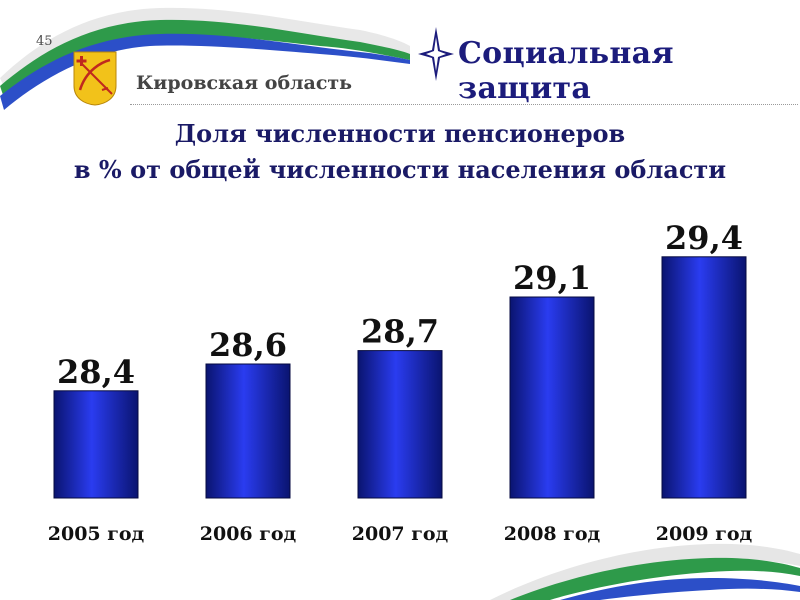 The height and width of the screenshot is (600, 800). I want to click on category-label: 2005 год, so click(96, 534).